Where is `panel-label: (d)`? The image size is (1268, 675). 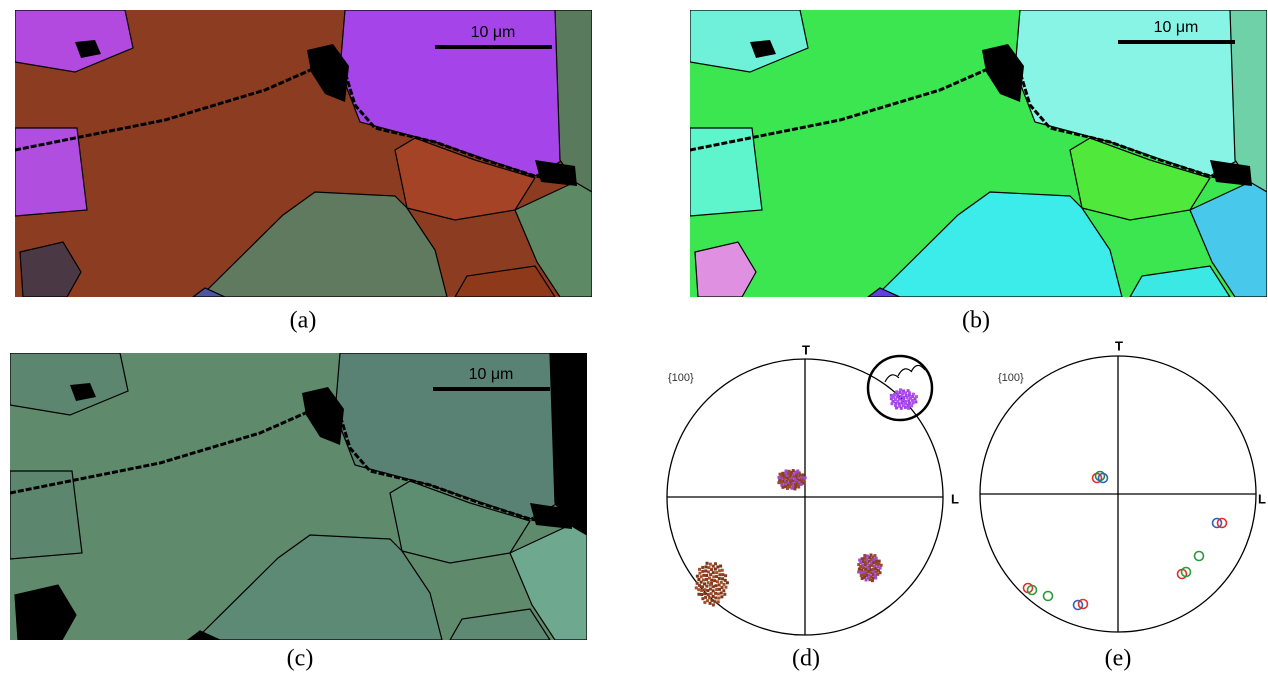 panel-label: (d) is located at coordinates (806, 659).